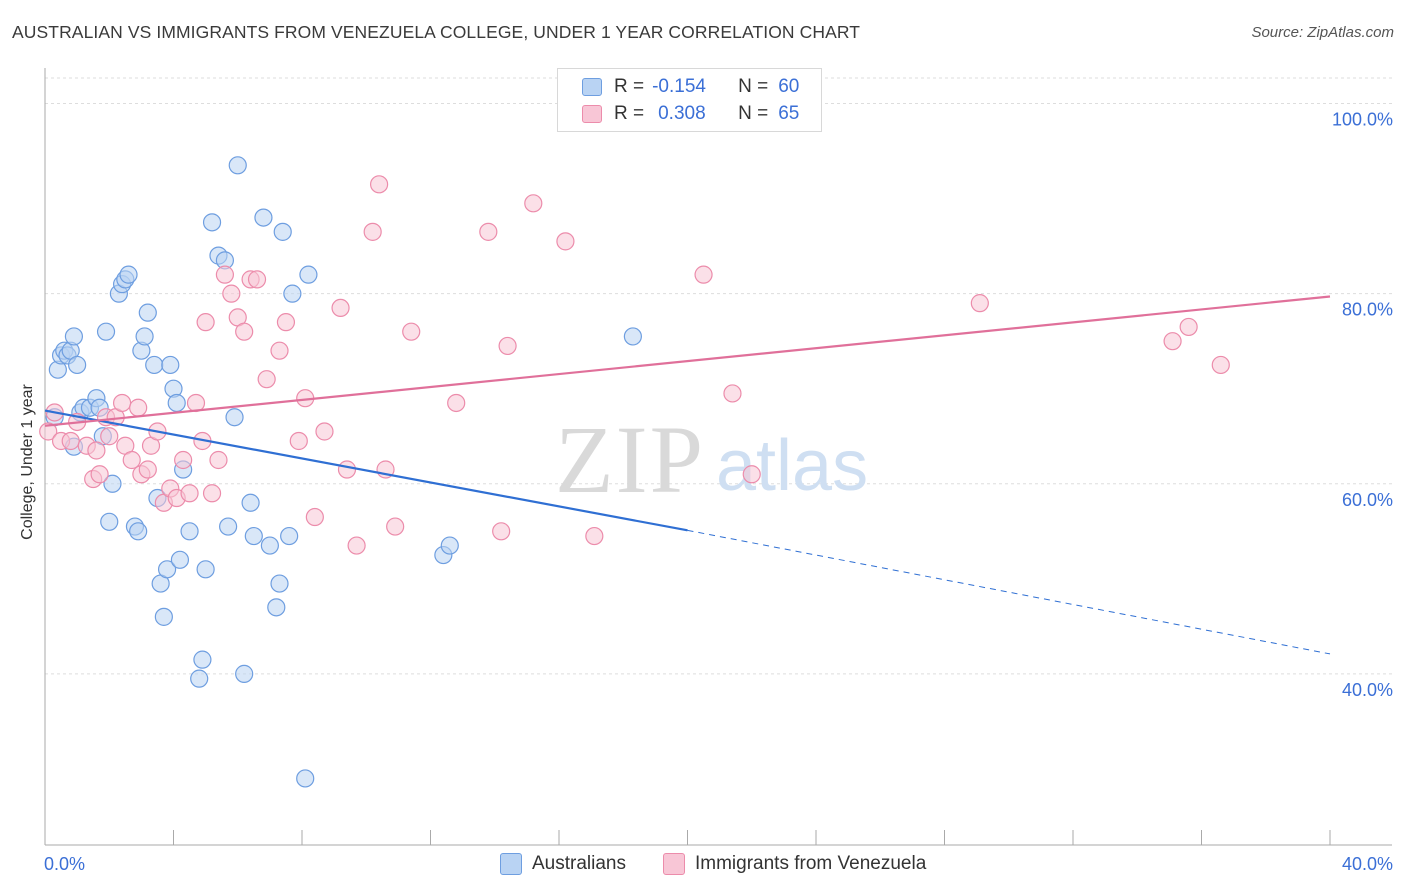  What do you see at coordinates (1362, 120) in the screenshot?
I see `y-tick-label: 100.0%` at bounding box center [1362, 120].